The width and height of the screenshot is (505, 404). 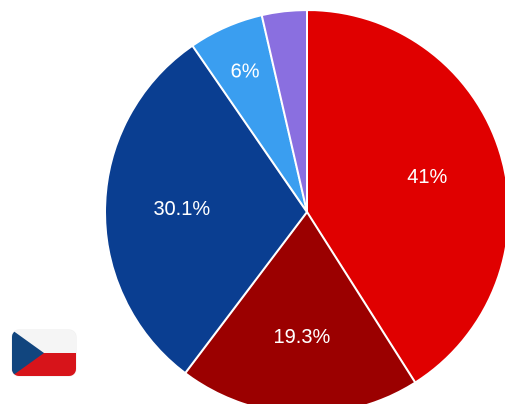 What do you see at coordinates (181, 209) in the screenshot?
I see `pie-slice-label-3: 30.1%` at bounding box center [181, 209].